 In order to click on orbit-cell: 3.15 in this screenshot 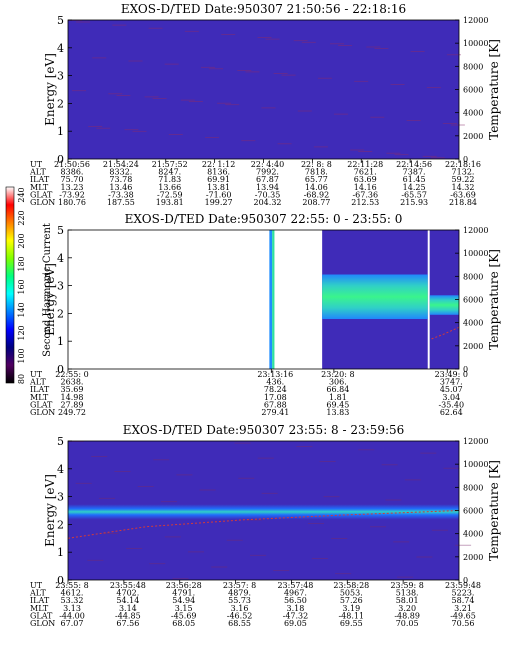, I will do `click(184, 608)`.